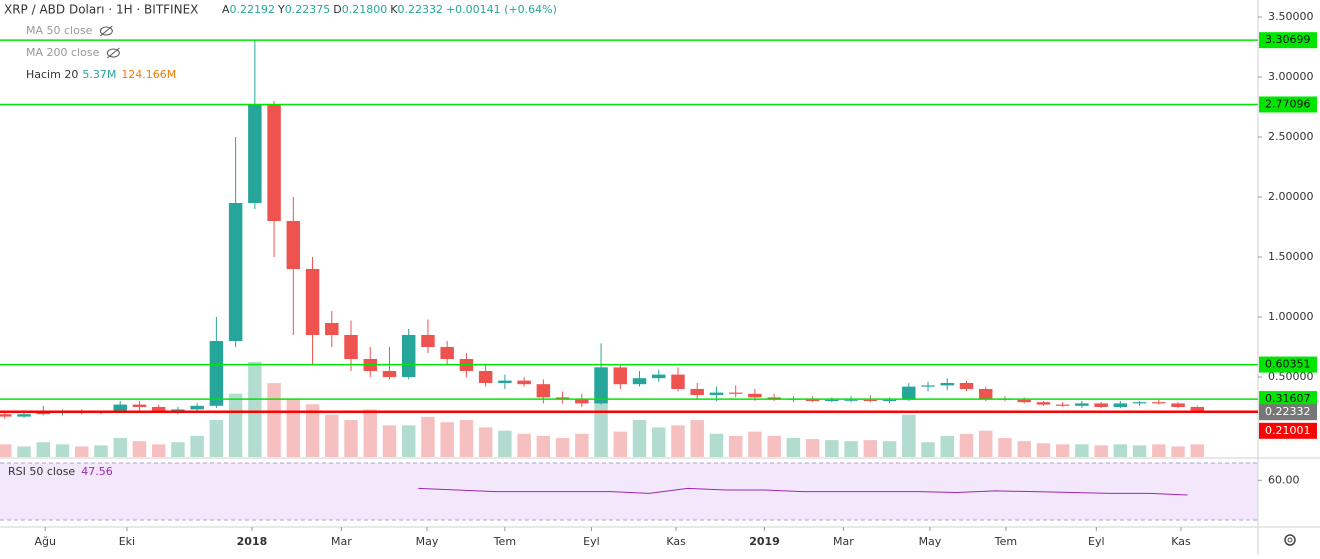  I want to click on y-tick-label: 1.50000, so click(1291, 256).